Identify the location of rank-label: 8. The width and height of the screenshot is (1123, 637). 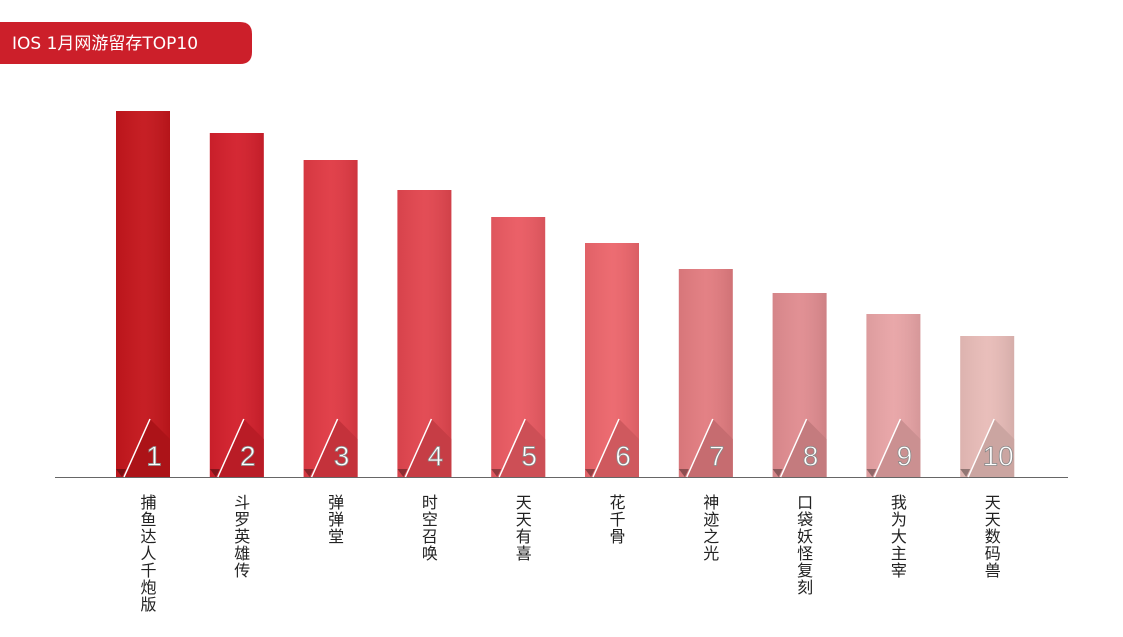
(811, 455).